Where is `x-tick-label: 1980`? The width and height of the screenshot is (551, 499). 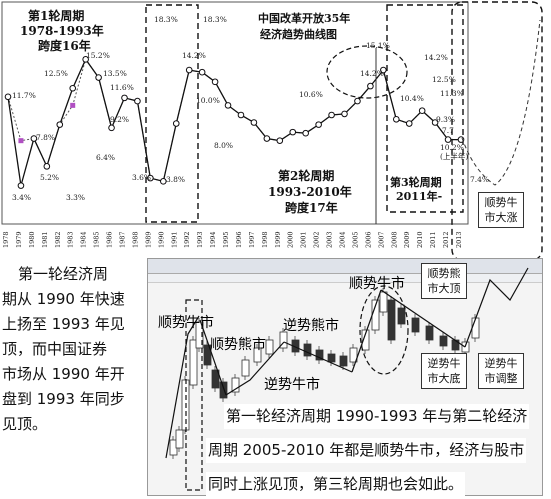
x-tick-label: 1980 is located at coordinates (32, 239).